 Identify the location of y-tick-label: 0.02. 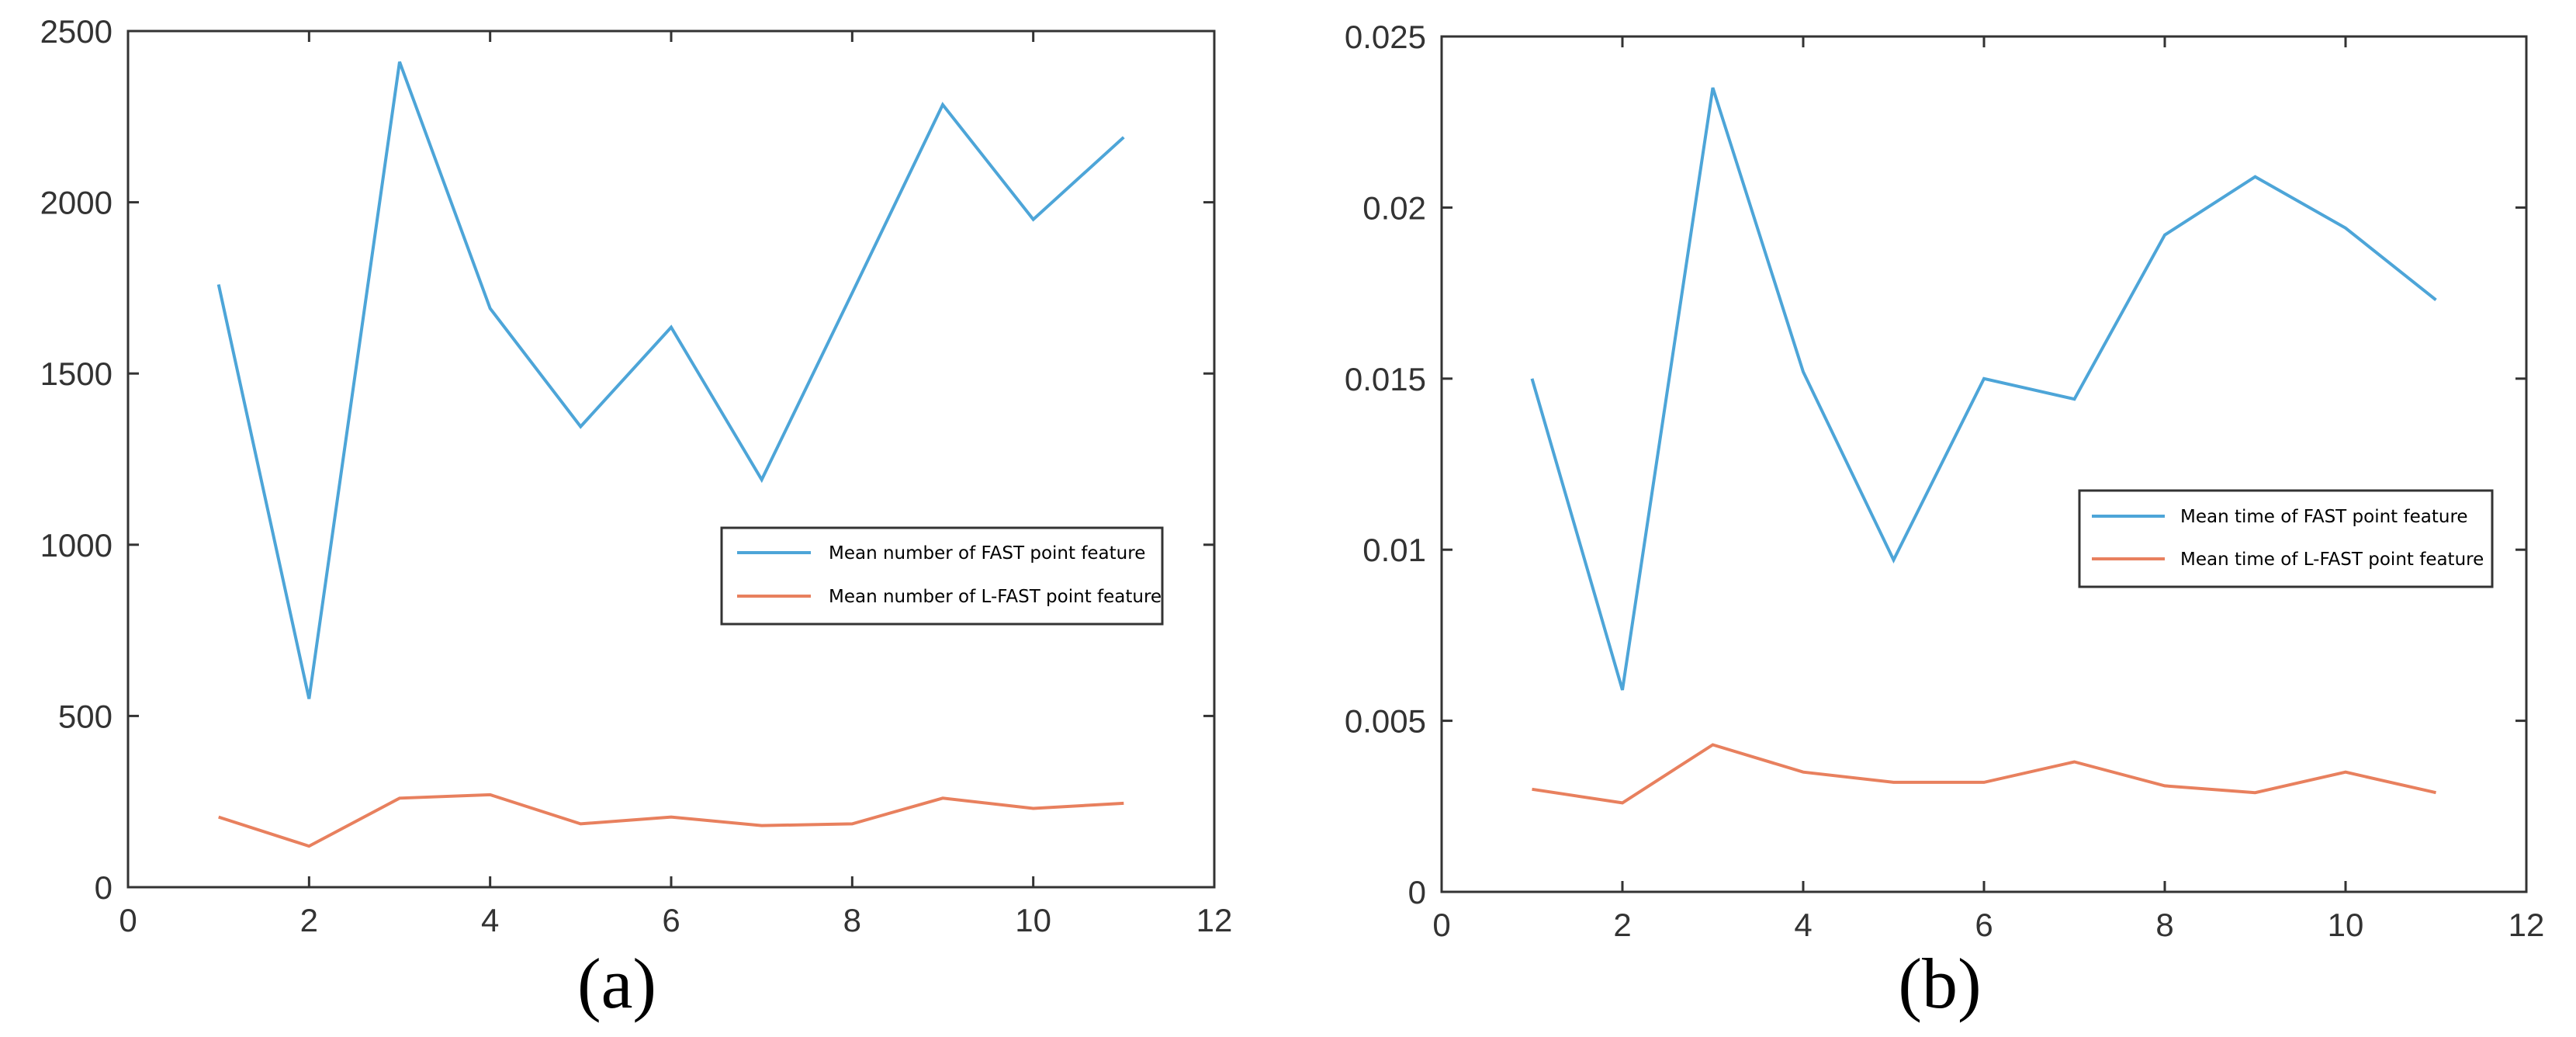
(1394, 208).